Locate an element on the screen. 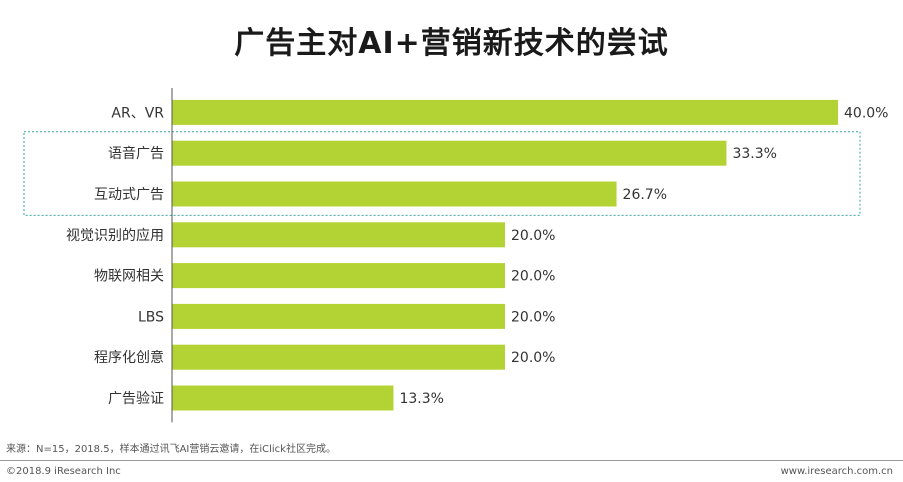 This screenshot has height=482, width=903. category-label-2: 互动式广告 is located at coordinates (129, 195).